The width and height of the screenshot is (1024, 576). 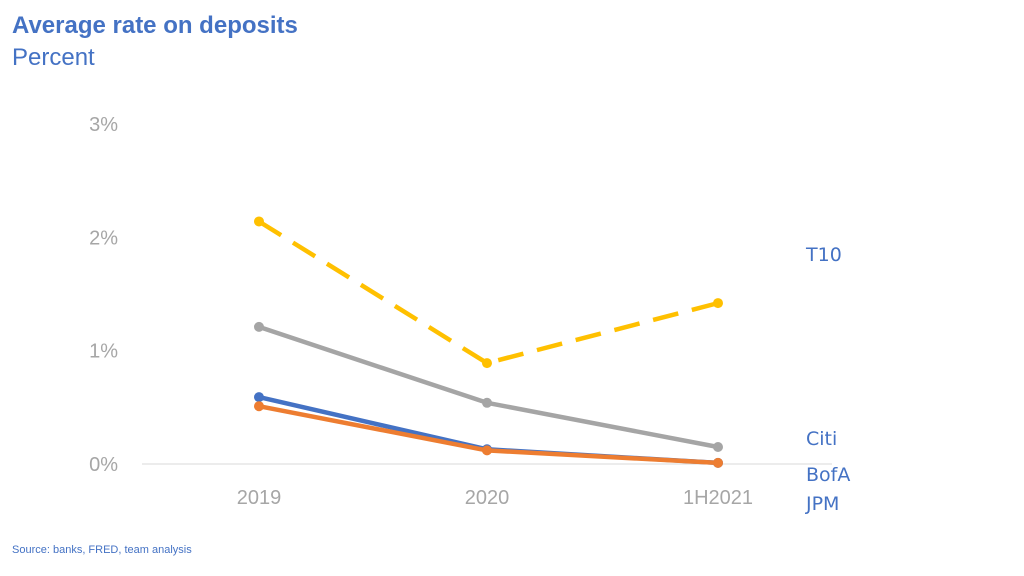 What do you see at coordinates (102, 550) in the screenshot?
I see `source-note: Source: banks, FRED, team analysis` at bounding box center [102, 550].